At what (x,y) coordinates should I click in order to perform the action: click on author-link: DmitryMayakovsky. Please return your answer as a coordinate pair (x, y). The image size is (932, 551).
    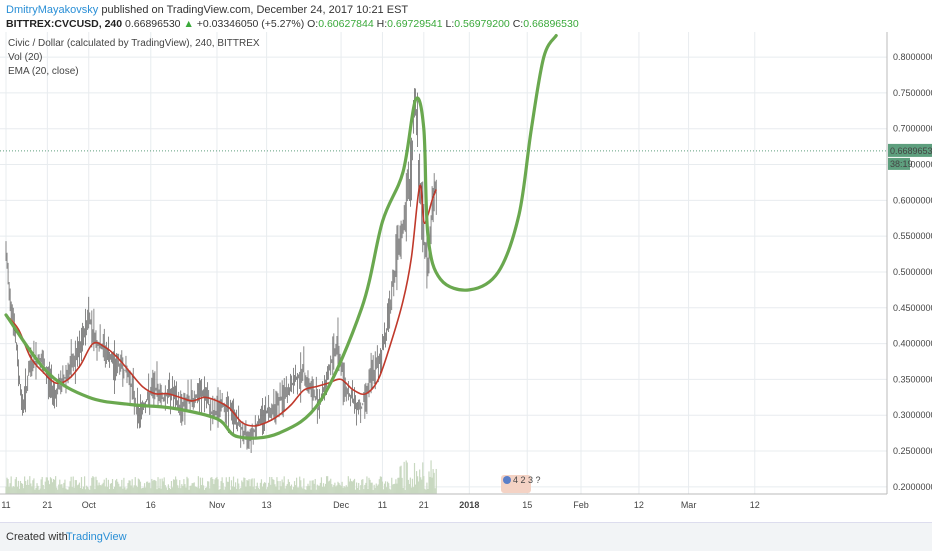
    Looking at the image, I should click on (52, 10).